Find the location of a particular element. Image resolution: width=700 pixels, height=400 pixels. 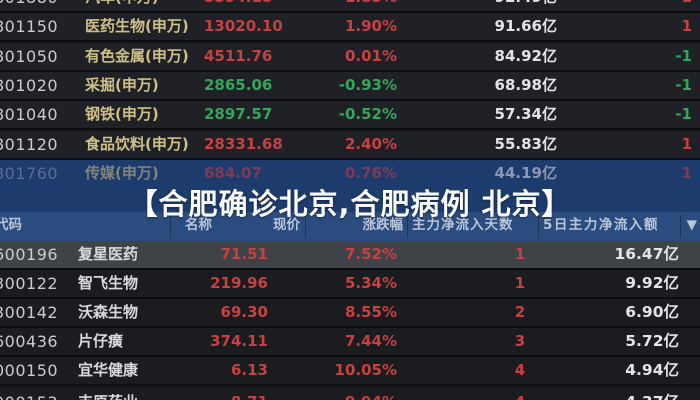

stock-table-header: 代码 名称 现价 涨跌幅 主力净流入天数 5日主力净流入额 ▼ is located at coordinates (350, 226).